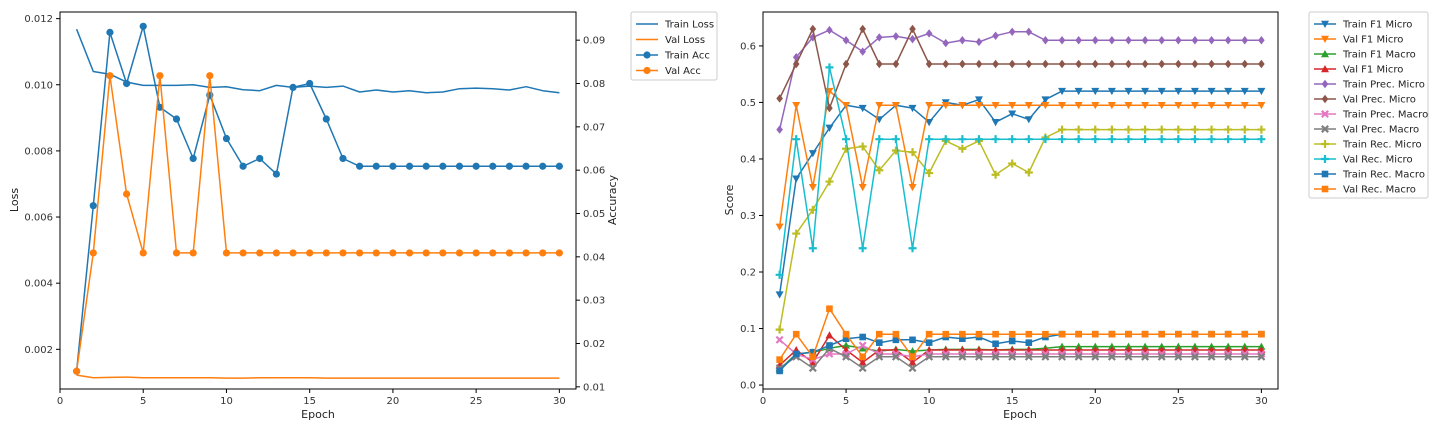 Image resolution: width=1440 pixels, height=432 pixels. Describe the element at coordinates (1020, 334) in the screenshot. I see `series-val-rec-macro` at that location.